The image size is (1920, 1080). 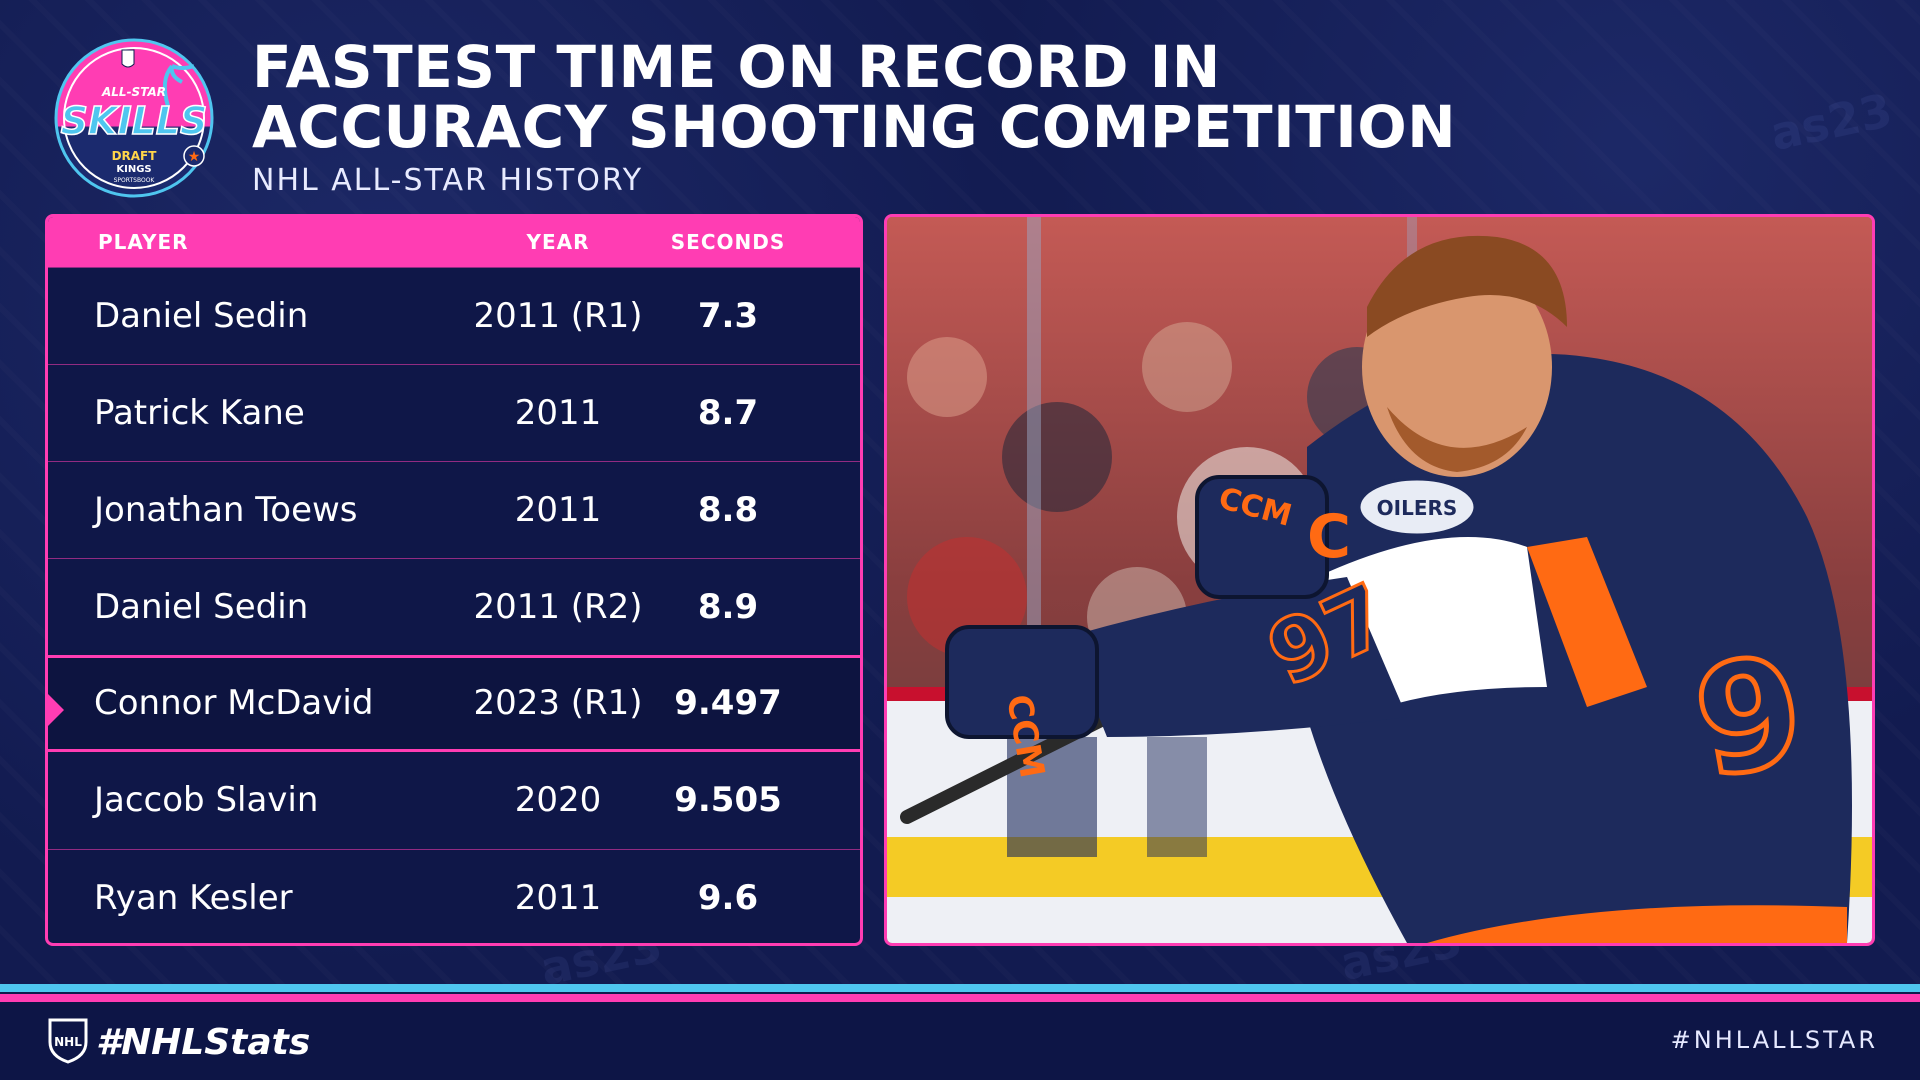 I want to click on table-row: Ryan Kesler 2011 9.6, so click(x=454, y=896).